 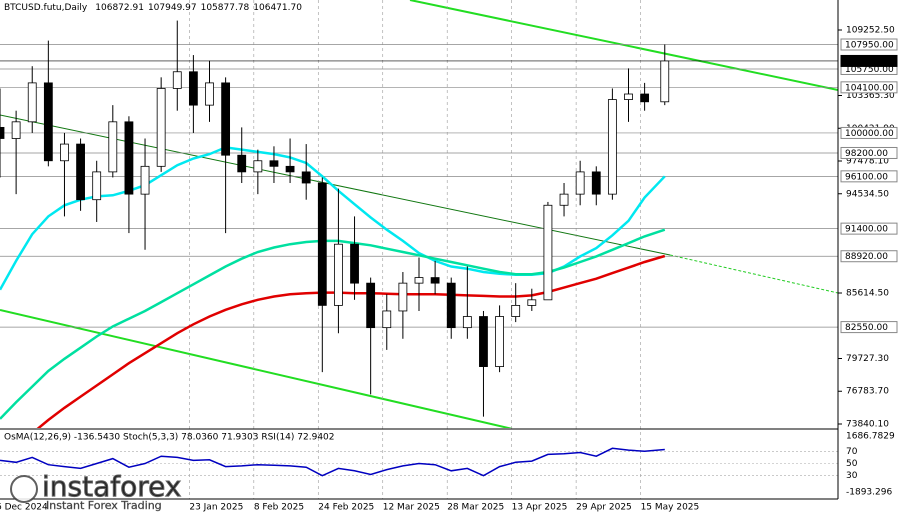 What do you see at coordinates (604, 508) in the screenshot?
I see `x-tick-label: 29 Apr 2025` at bounding box center [604, 508].